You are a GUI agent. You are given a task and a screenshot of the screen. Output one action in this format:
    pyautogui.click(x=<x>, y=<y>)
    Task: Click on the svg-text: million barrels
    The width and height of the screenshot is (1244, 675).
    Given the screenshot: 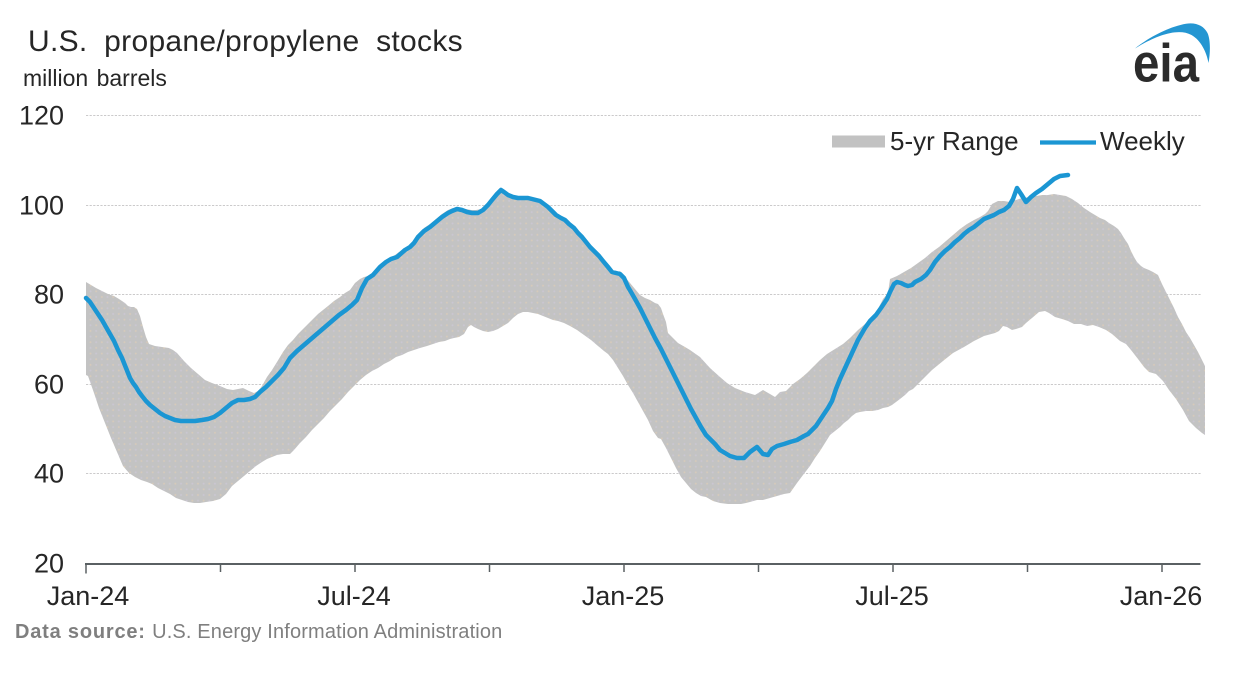 What is the action you would take?
    pyautogui.click(x=95, y=78)
    